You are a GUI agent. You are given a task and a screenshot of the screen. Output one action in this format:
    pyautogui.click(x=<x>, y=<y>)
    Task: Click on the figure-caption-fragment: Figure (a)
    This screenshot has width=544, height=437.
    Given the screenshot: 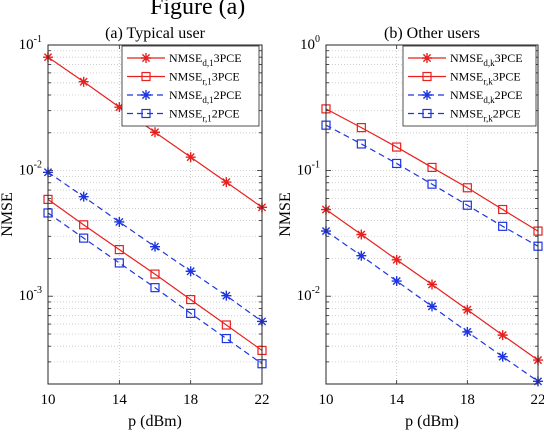 What is the action you would take?
    pyautogui.click(x=197, y=10)
    